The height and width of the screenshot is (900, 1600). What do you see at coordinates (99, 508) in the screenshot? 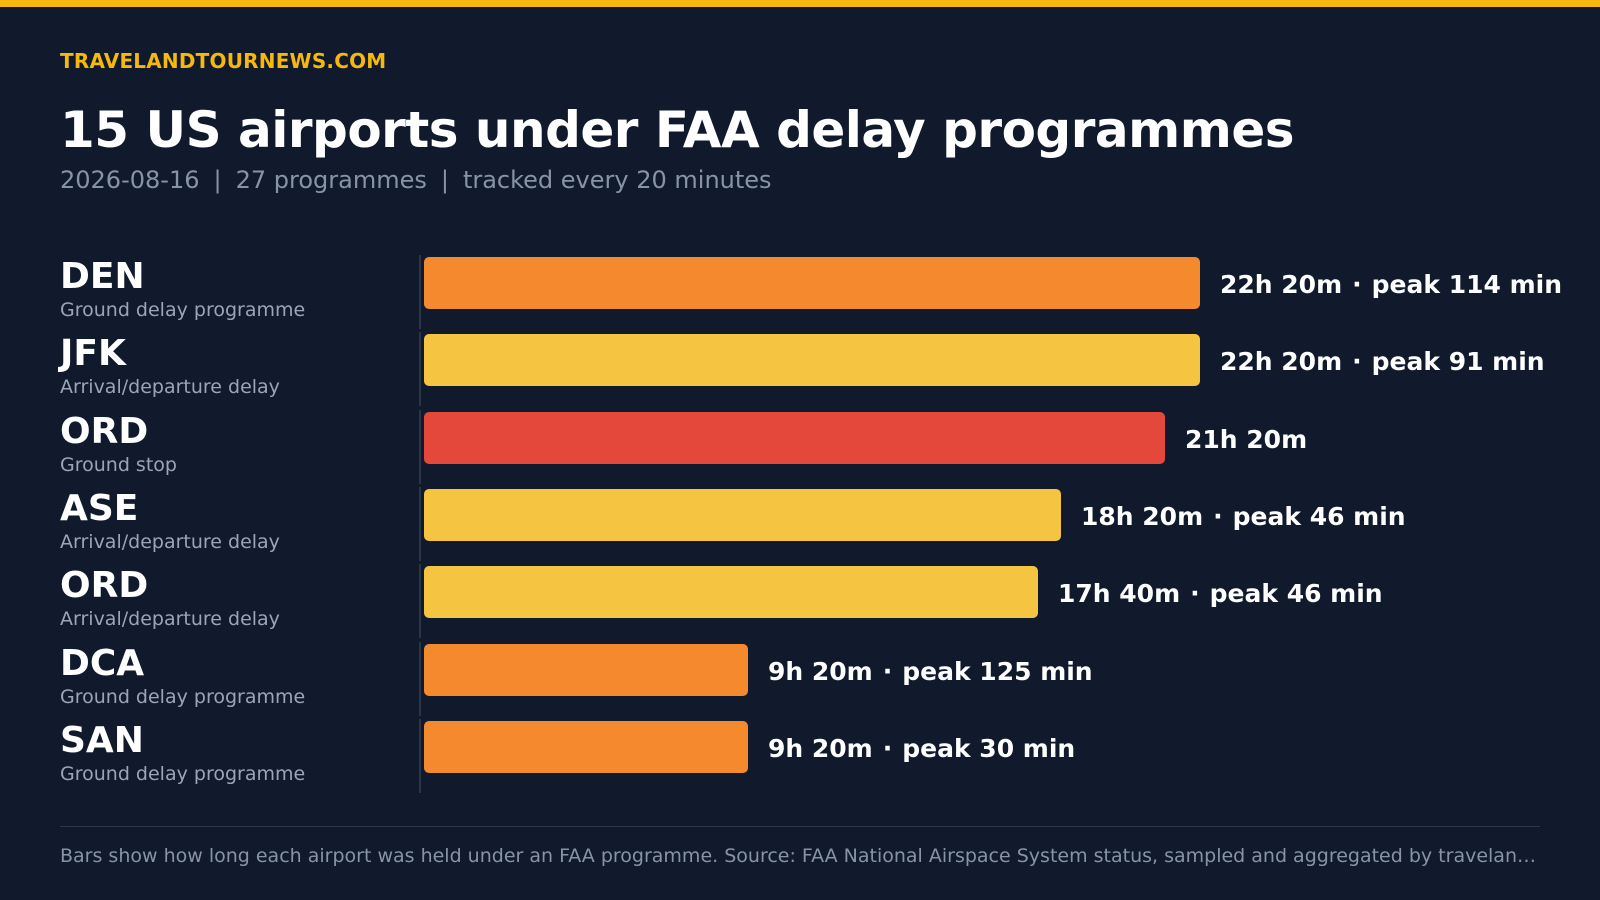
I see `airport-code: ASE` at bounding box center [99, 508].